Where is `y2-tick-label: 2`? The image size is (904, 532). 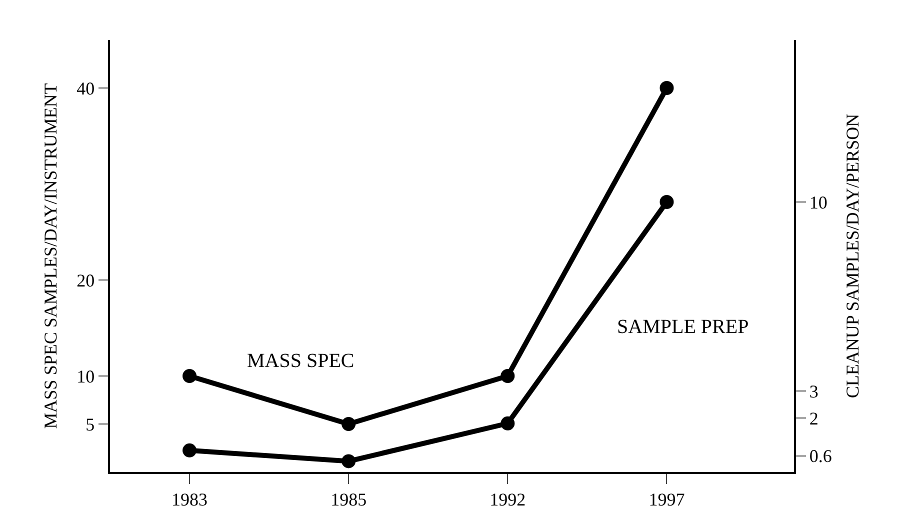 y2-tick-label: 2 is located at coordinates (813, 418).